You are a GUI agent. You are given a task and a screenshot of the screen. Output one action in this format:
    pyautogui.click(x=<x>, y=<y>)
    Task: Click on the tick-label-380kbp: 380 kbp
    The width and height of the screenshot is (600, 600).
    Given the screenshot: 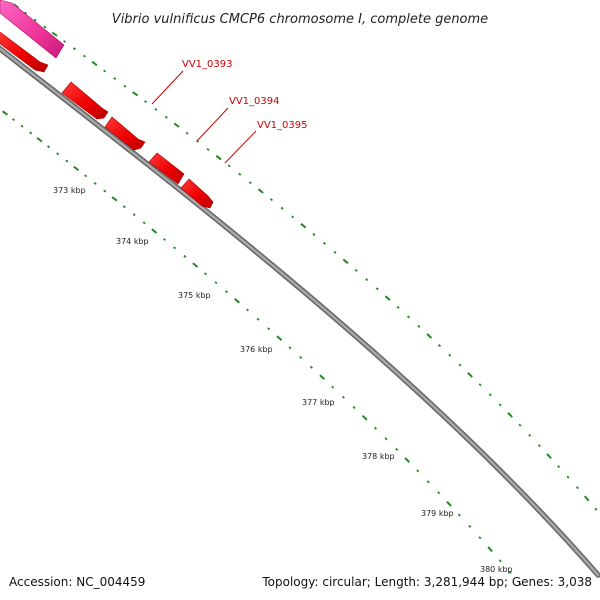 What is the action you would take?
    pyautogui.click(x=496, y=569)
    